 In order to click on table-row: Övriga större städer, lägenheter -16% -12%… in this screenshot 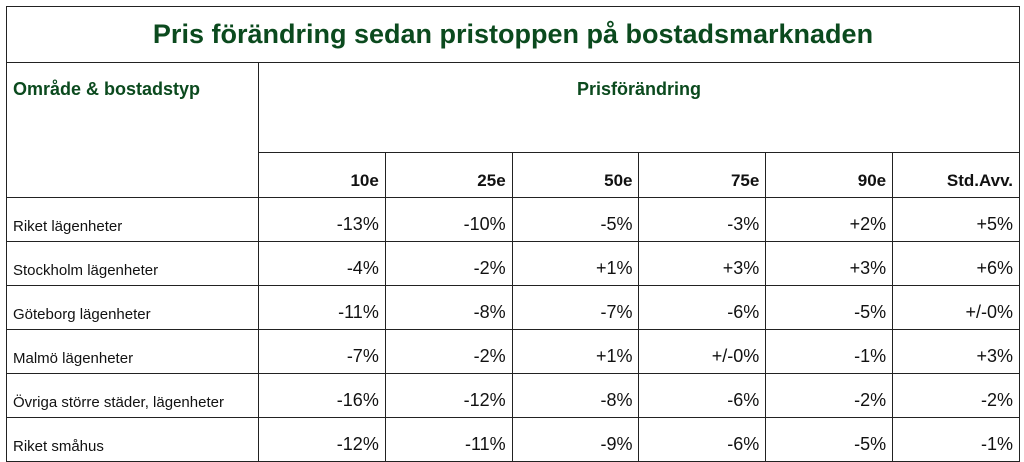, I will do `click(513, 395)`.